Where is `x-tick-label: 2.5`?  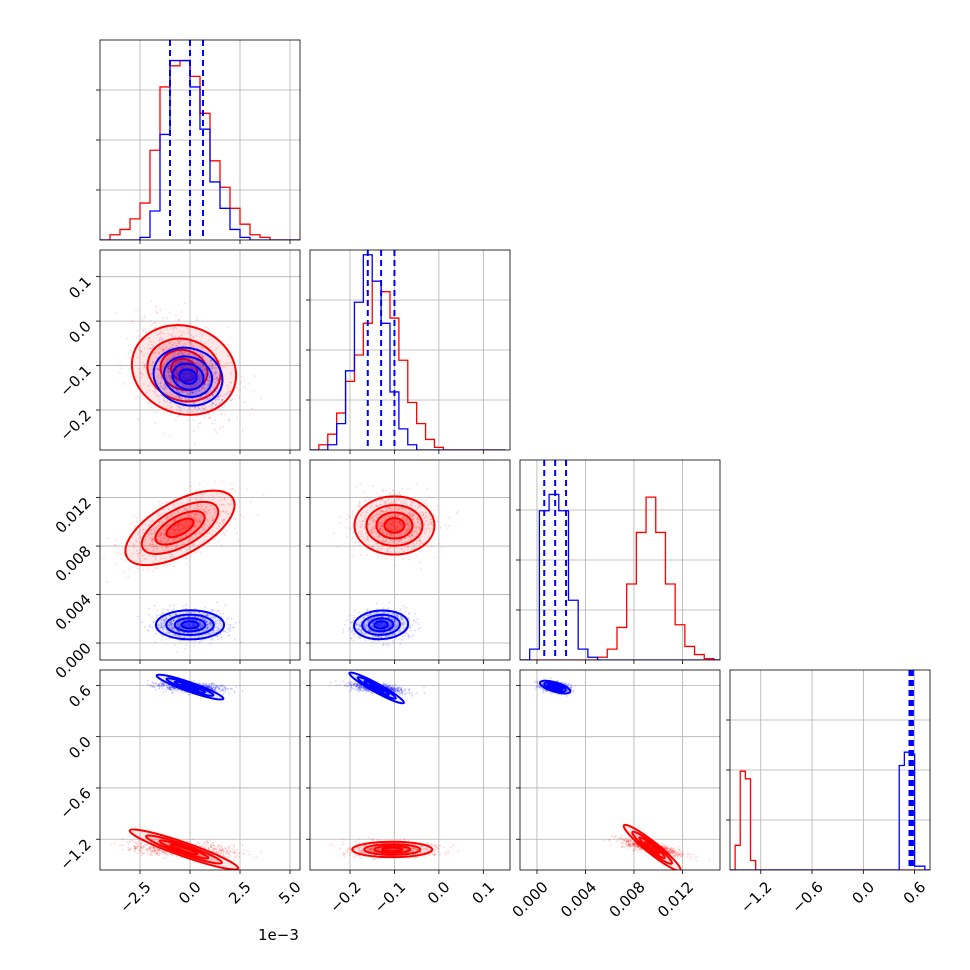 x-tick-label: 2.5 is located at coordinates (240, 893).